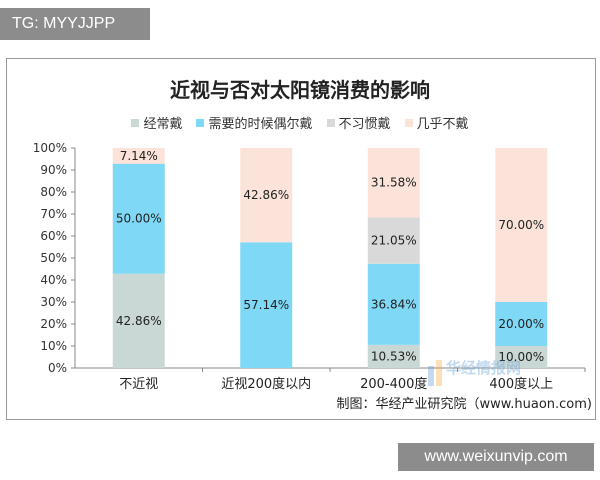  I want to click on data-label: 70.00%, so click(521, 225).